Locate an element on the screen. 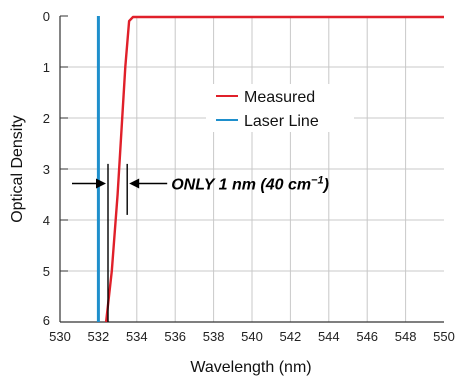  y-tick-label: 4 is located at coordinates (46, 220).